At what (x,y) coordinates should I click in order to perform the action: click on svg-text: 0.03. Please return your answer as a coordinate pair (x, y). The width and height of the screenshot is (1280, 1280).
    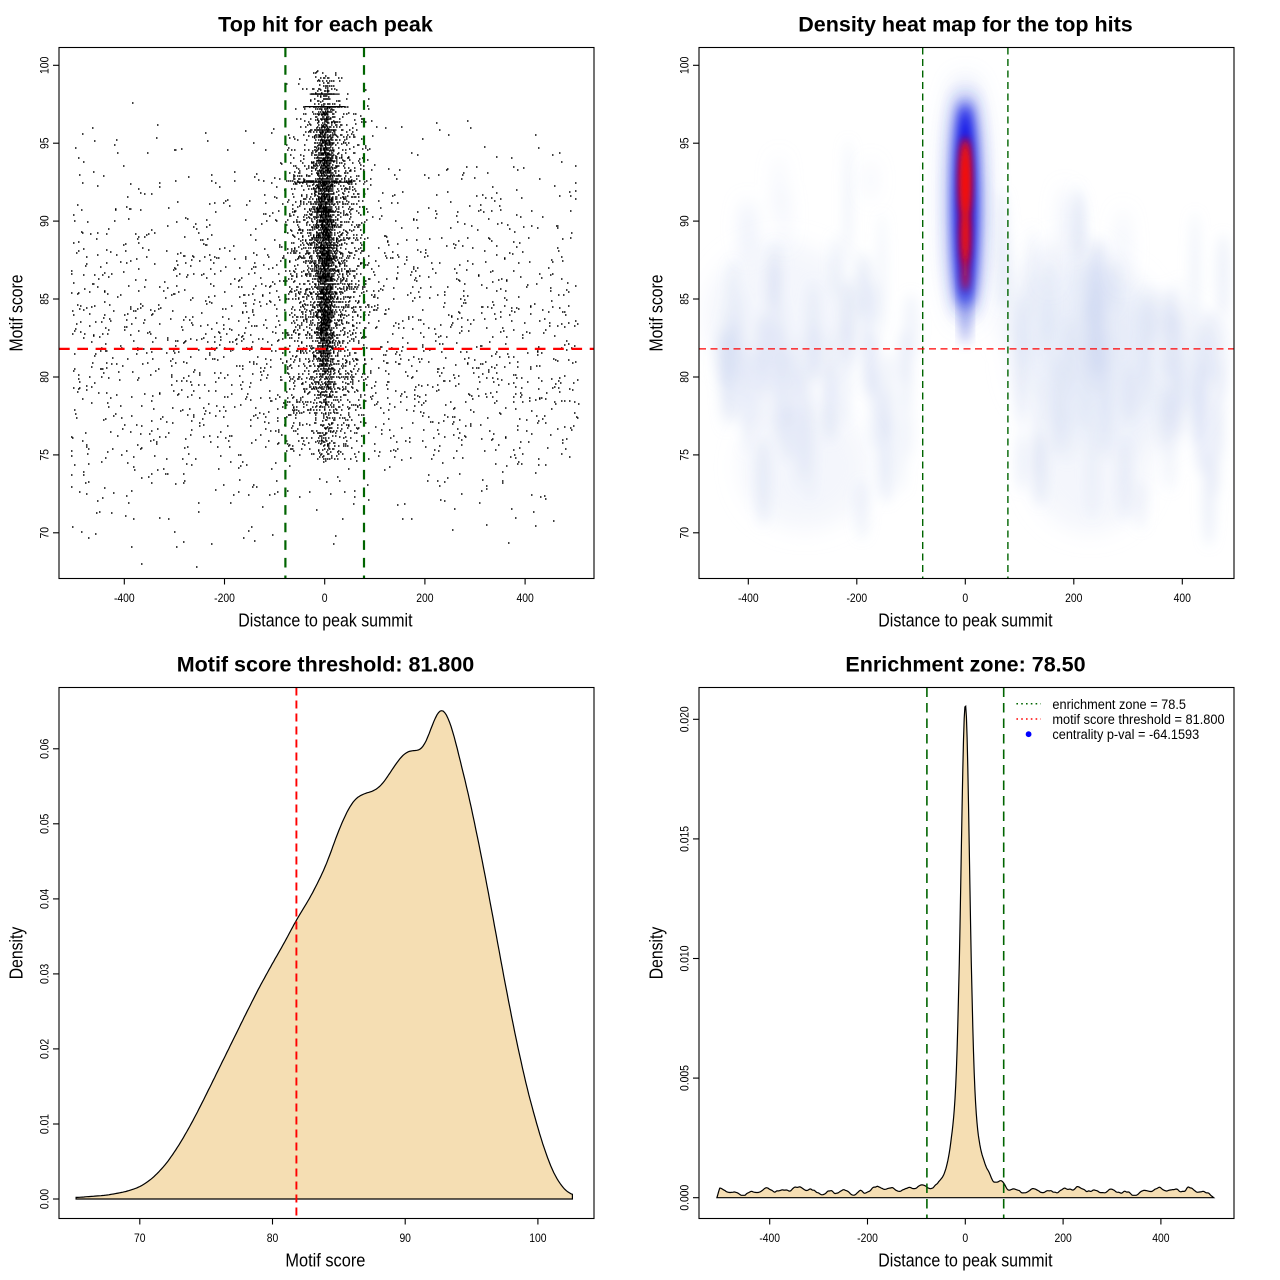
    Looking at the image, I should click on (44, 974).